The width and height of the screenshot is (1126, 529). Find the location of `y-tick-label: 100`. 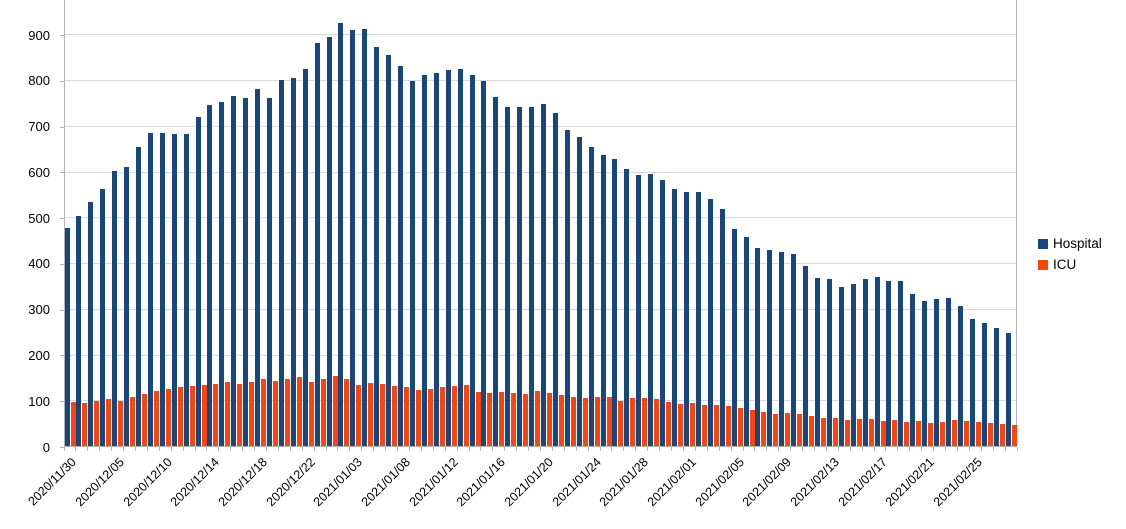

y-tick-label: 100 is located at coordinates (39, 401).